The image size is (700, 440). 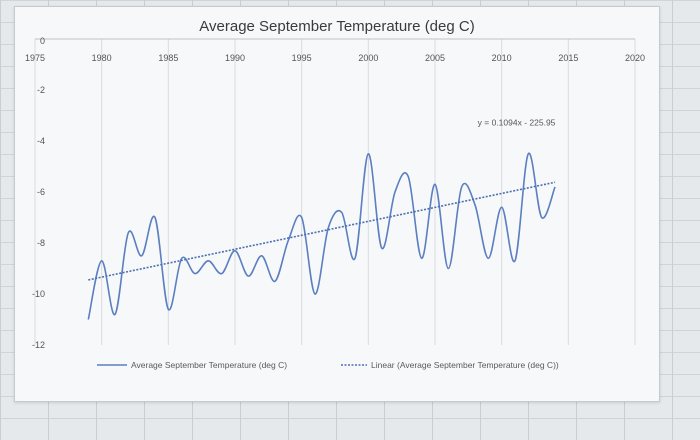 I want to click on y-tick-label: -8, so click(x=41, y=243).